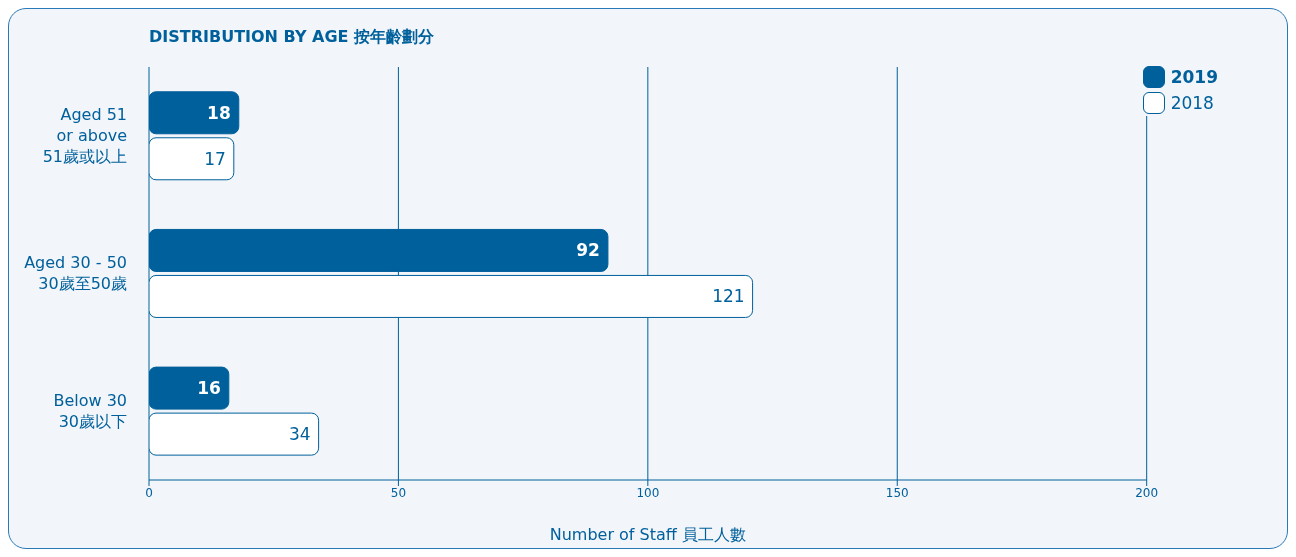 This screenshot has width=1296, height=557. What do you see at coordinates (299, 434) in the screenshot?
I see `data-label: 34` at bounding box center [299, 434].